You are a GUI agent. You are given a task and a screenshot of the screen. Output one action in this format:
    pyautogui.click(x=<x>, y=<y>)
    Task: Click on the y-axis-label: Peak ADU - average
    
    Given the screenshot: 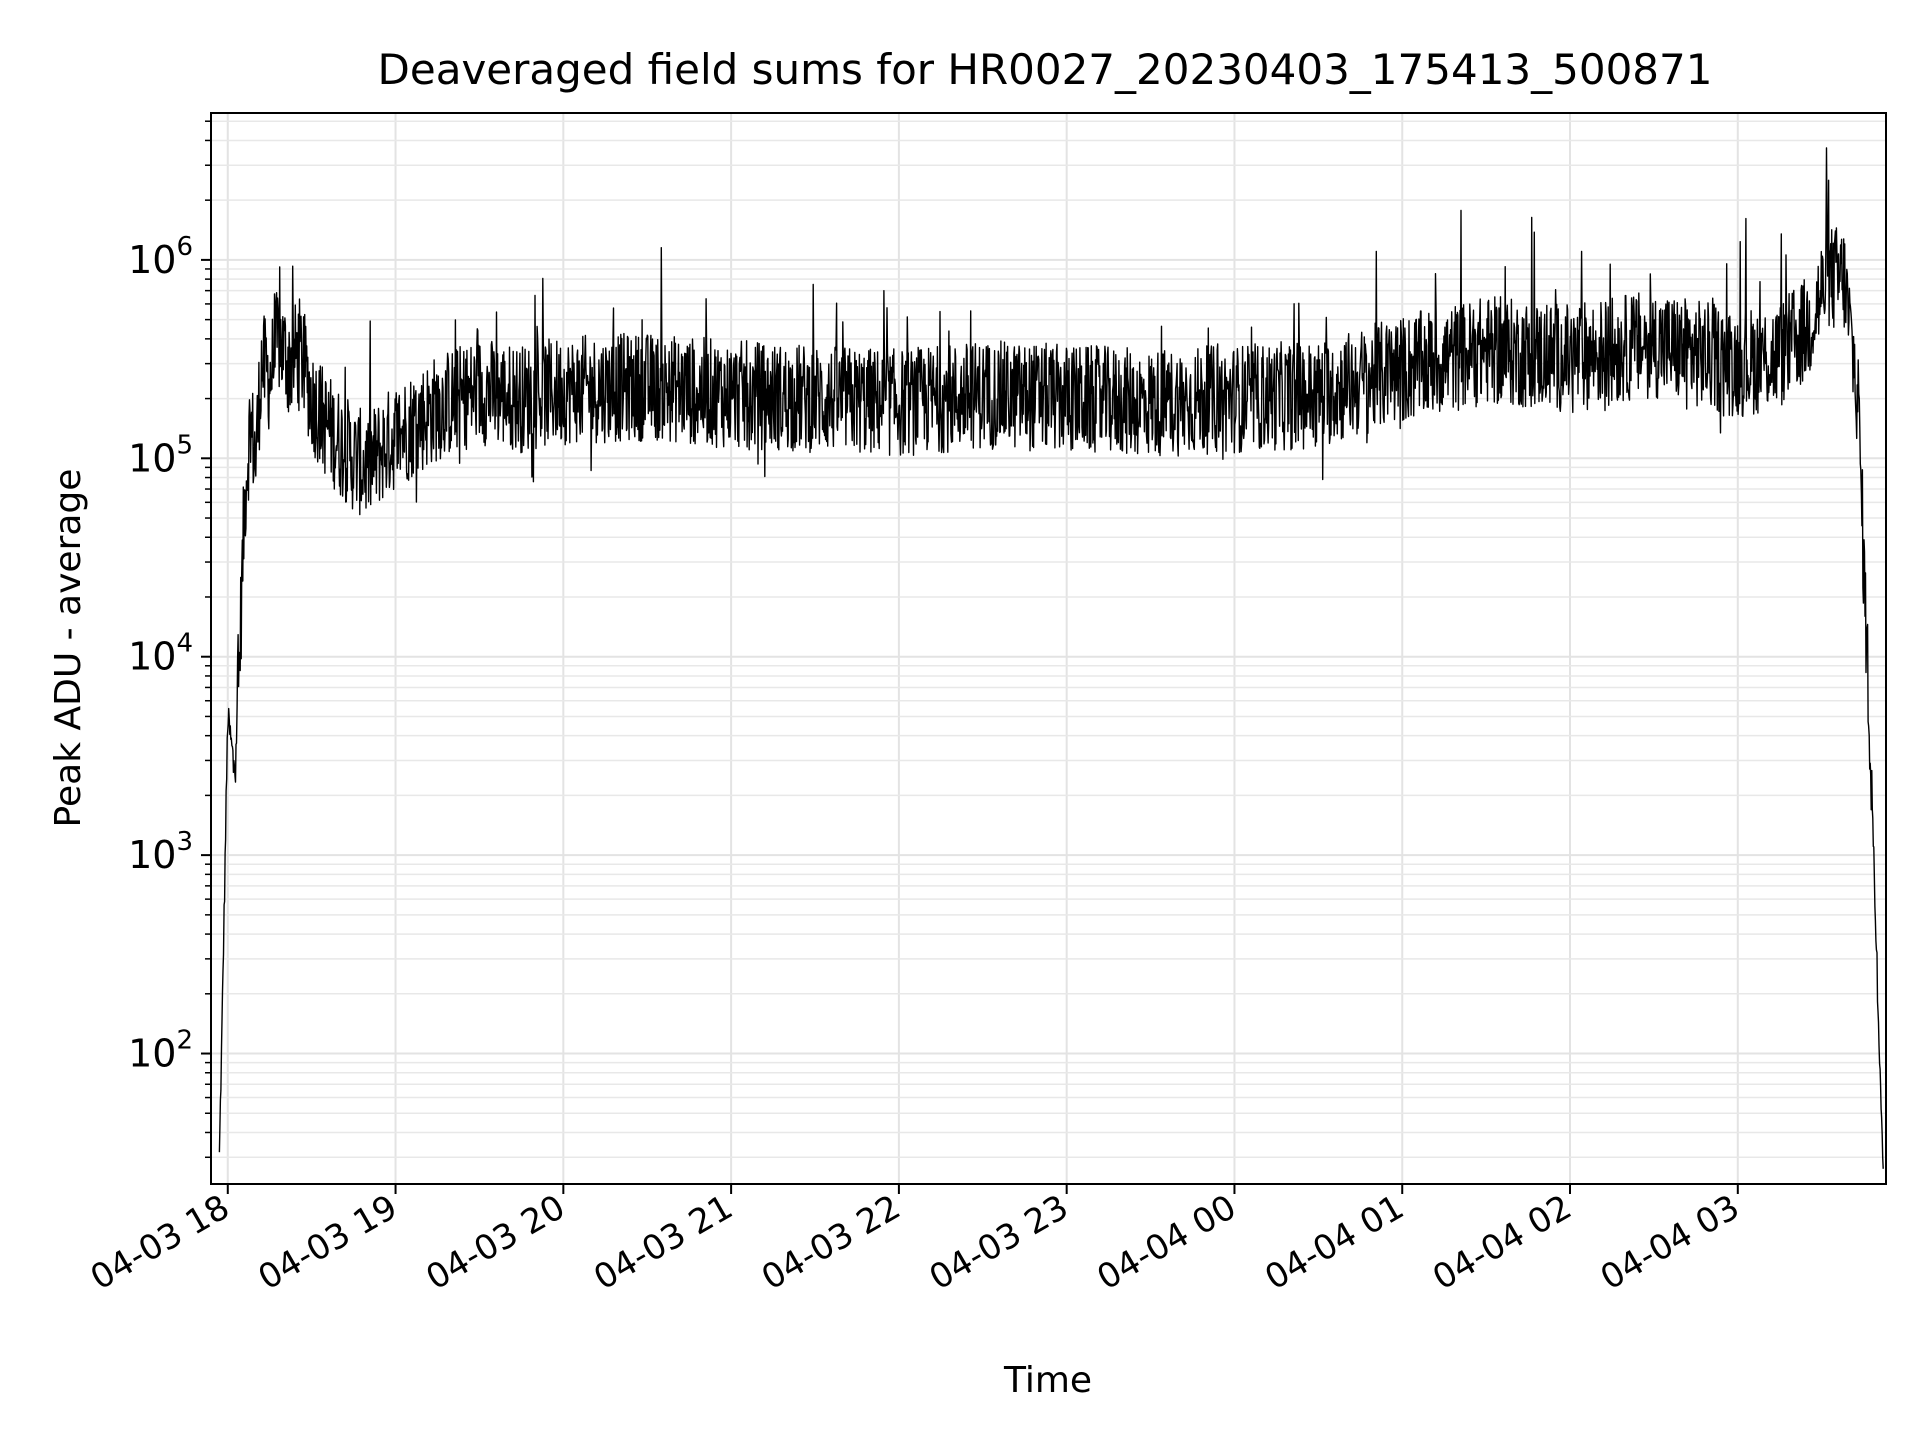 What is the action you would take?
    pyautogui.click(x=68, y=648)
    